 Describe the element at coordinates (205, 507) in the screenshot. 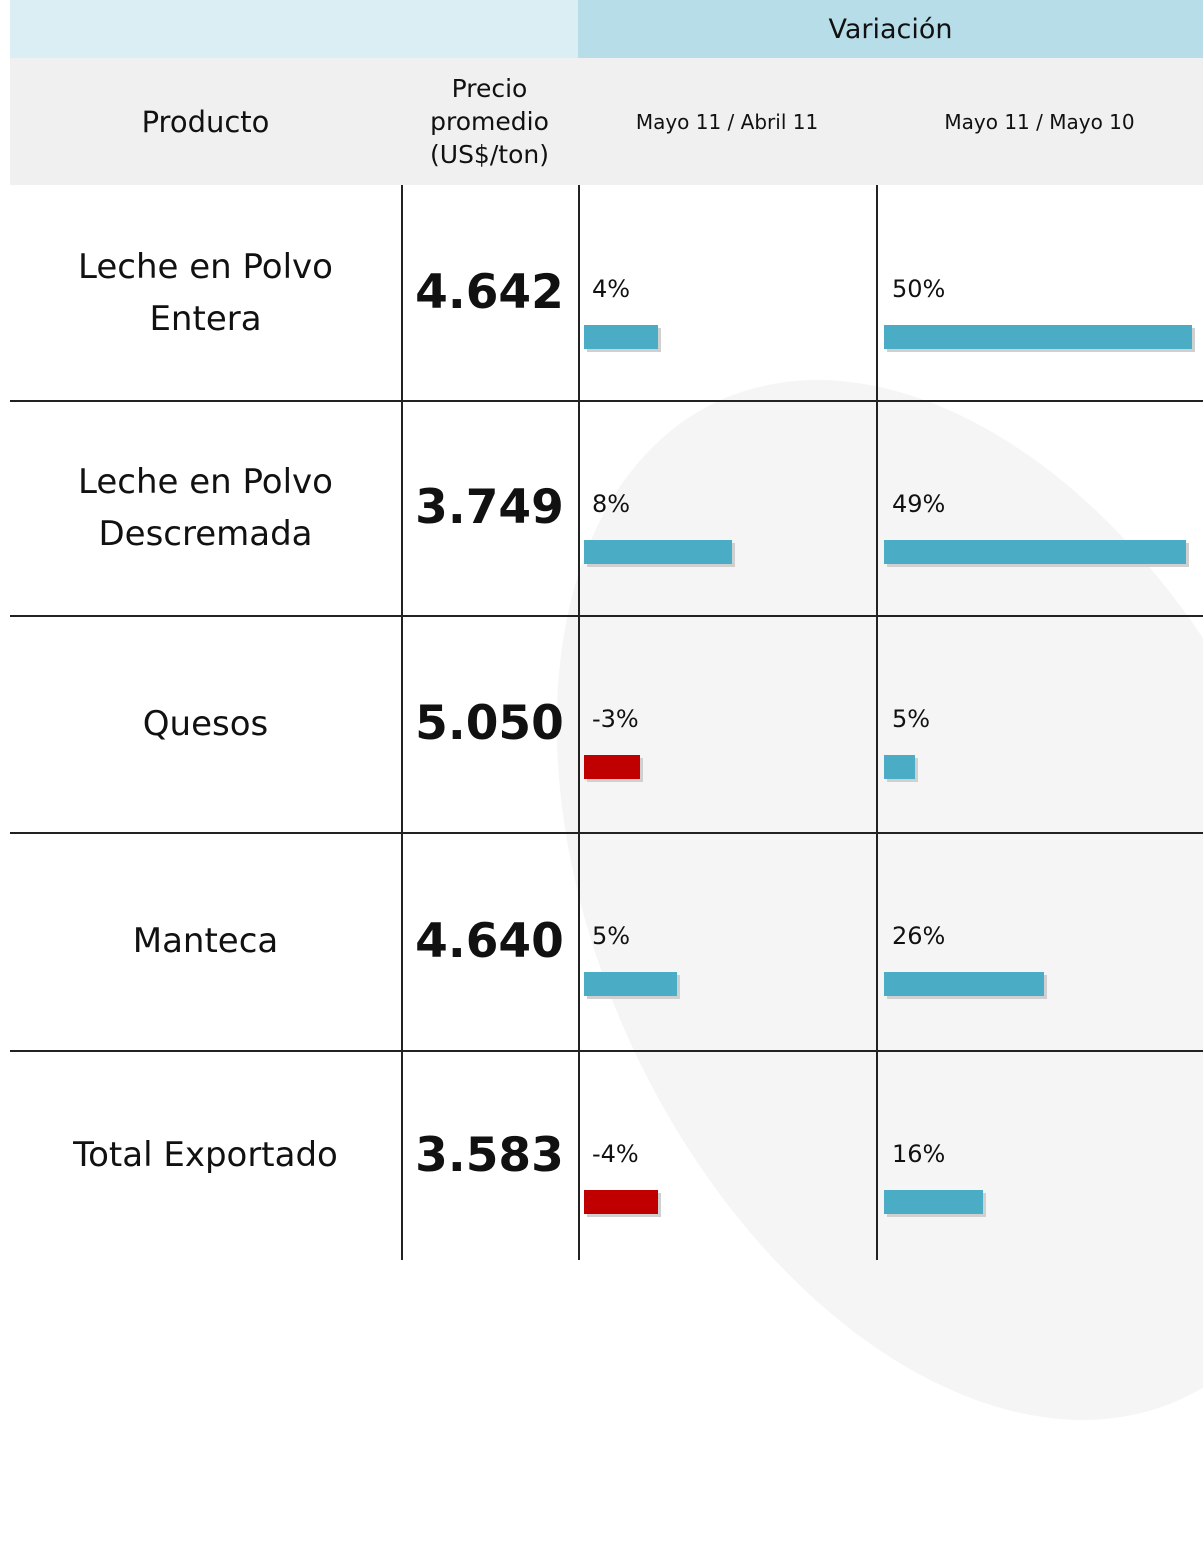

I see `product: Leche en Polvo Descremada` at that location.